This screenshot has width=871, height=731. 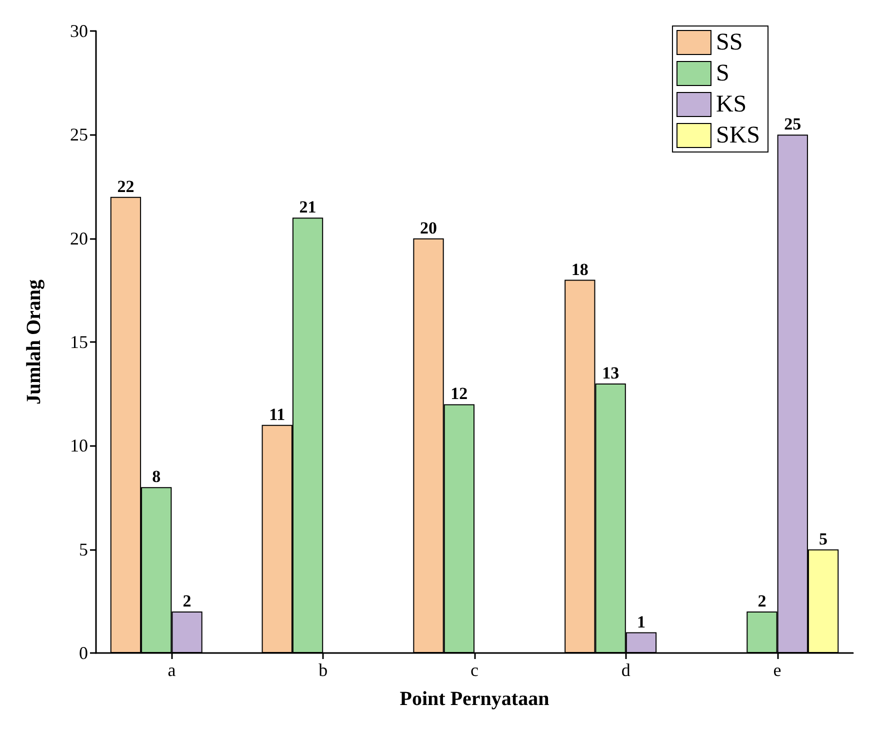 I want to click on y-tick-label: 5, so click(x=83, y=549).